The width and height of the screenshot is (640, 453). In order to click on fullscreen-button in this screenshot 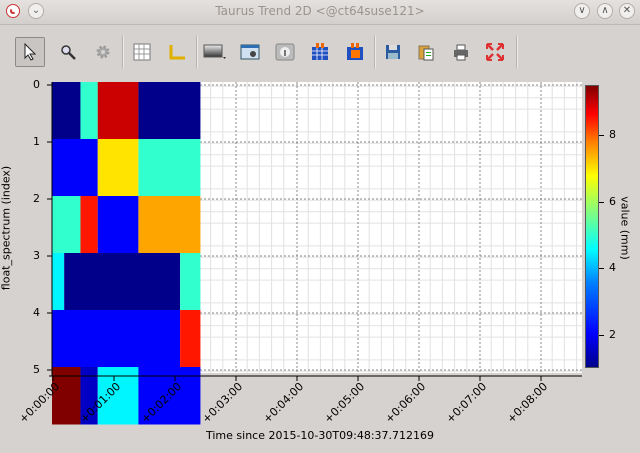, I will do `click(495, 52)`.